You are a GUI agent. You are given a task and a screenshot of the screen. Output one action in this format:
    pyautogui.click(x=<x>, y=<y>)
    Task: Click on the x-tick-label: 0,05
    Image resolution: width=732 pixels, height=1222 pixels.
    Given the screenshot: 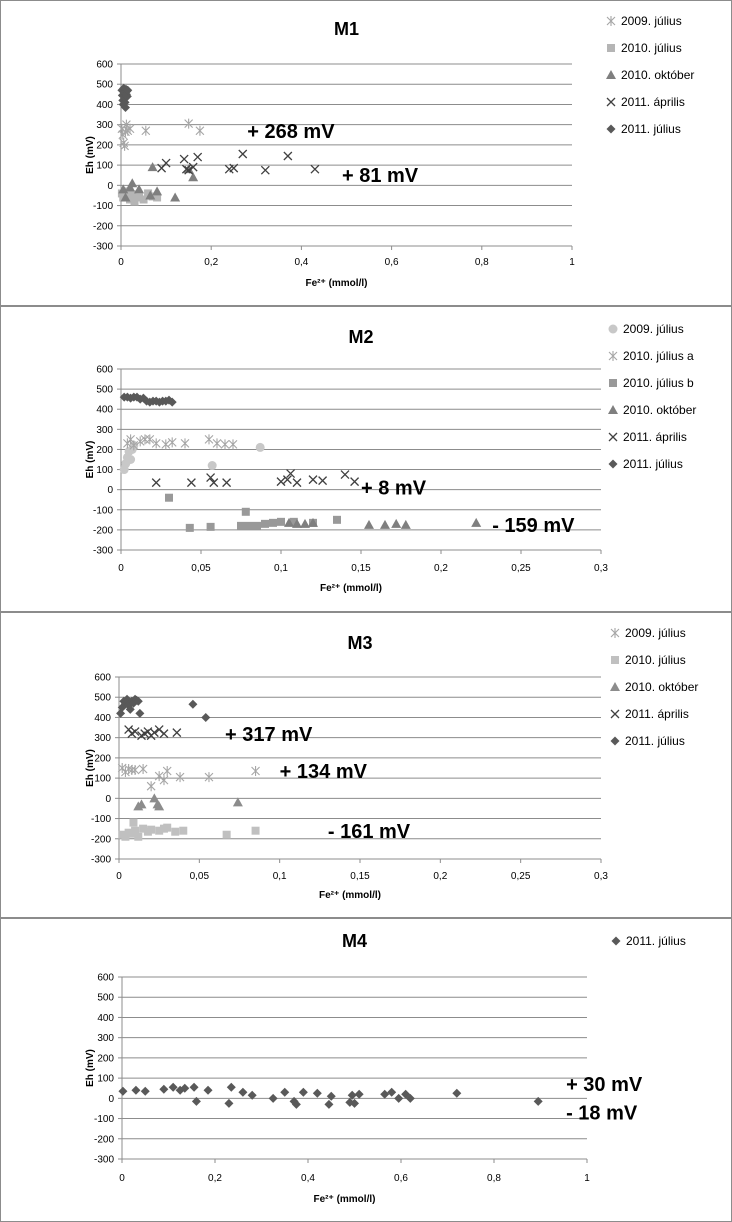 What is the action you would take?
    pyautogui.click(x=200, y=876)
    